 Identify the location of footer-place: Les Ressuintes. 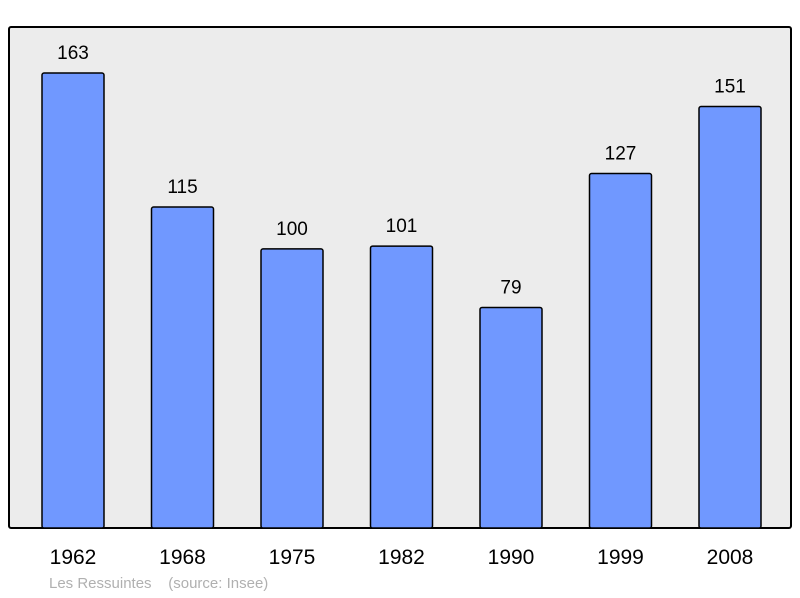
(100, 583).